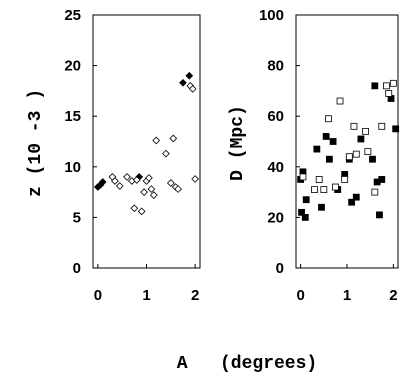 The image size is (403, 378). What do you see at coordinates (238, 143) in the screenshot?
I see `y-axis-label-distance: D (Mpc)` at bounding box center [238, 143].